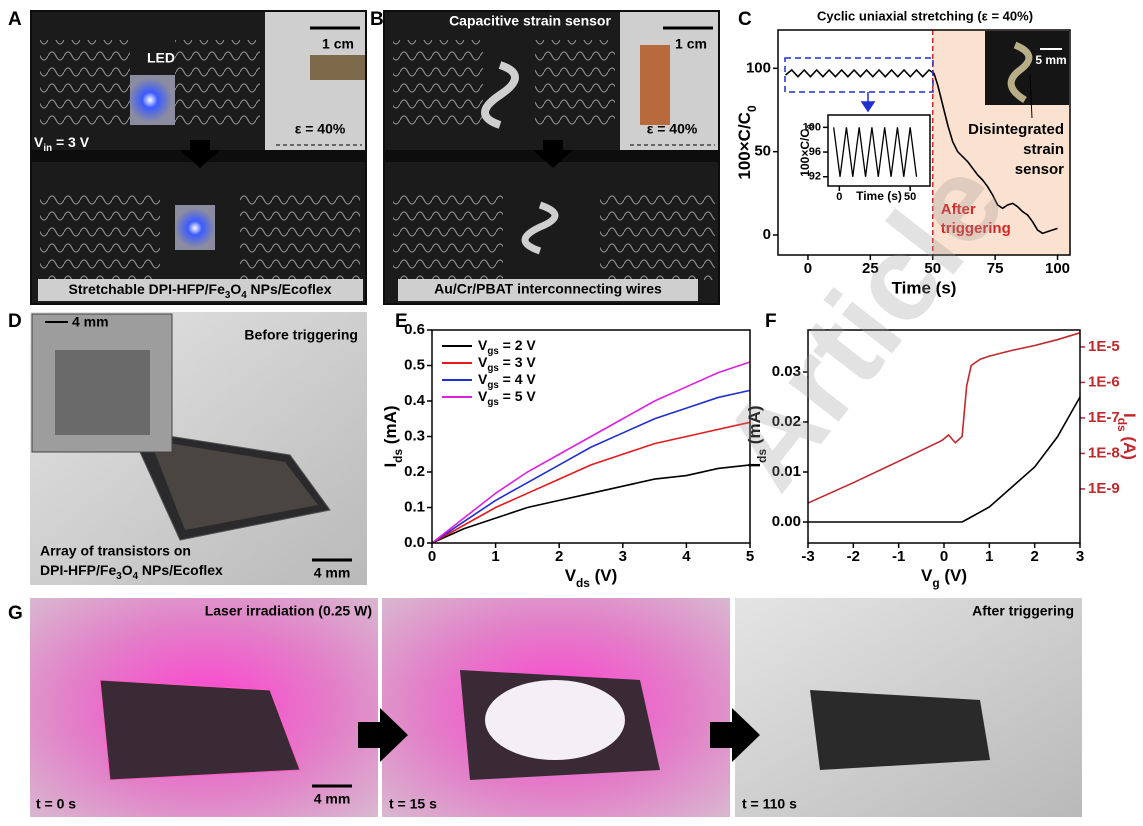 Image resolution: width=1143 pixels, height=826 pixels. I want to click on text-part: DPI-HFP/Fe, so click(78, 570).